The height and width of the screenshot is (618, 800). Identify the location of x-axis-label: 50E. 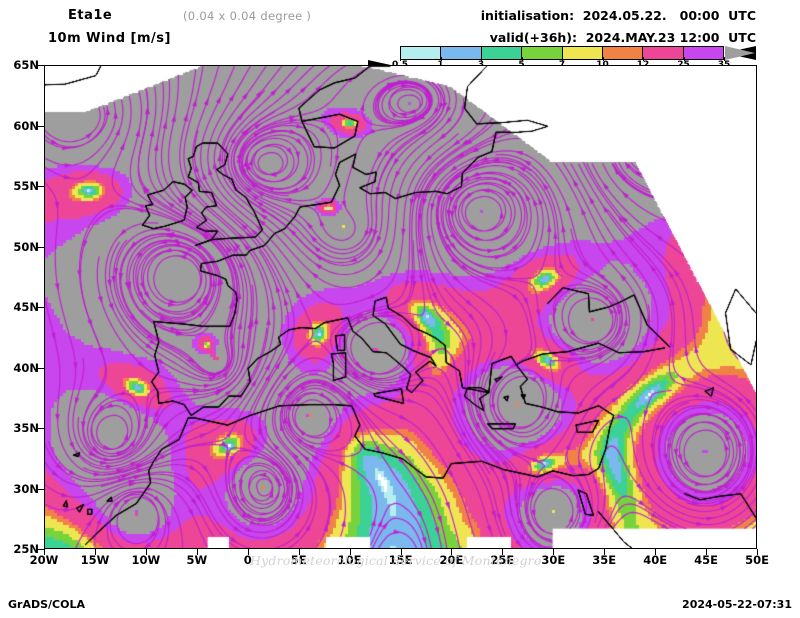
(757, 560).